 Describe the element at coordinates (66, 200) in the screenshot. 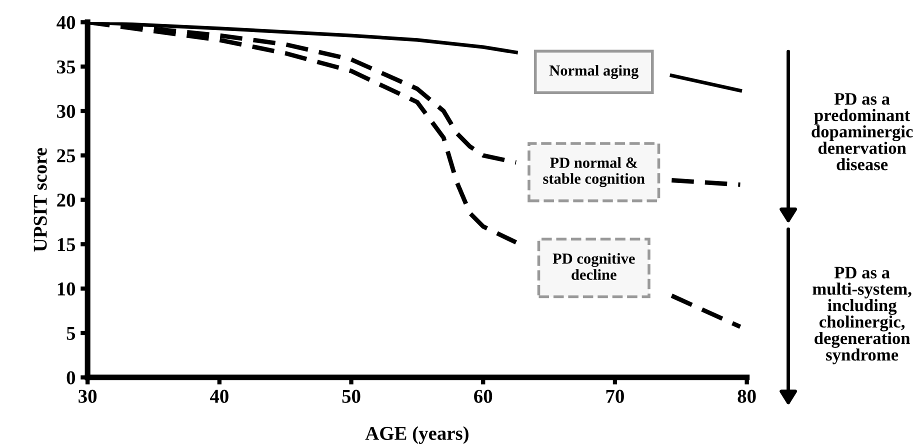

I see `y-tick-label: 20` at that location.